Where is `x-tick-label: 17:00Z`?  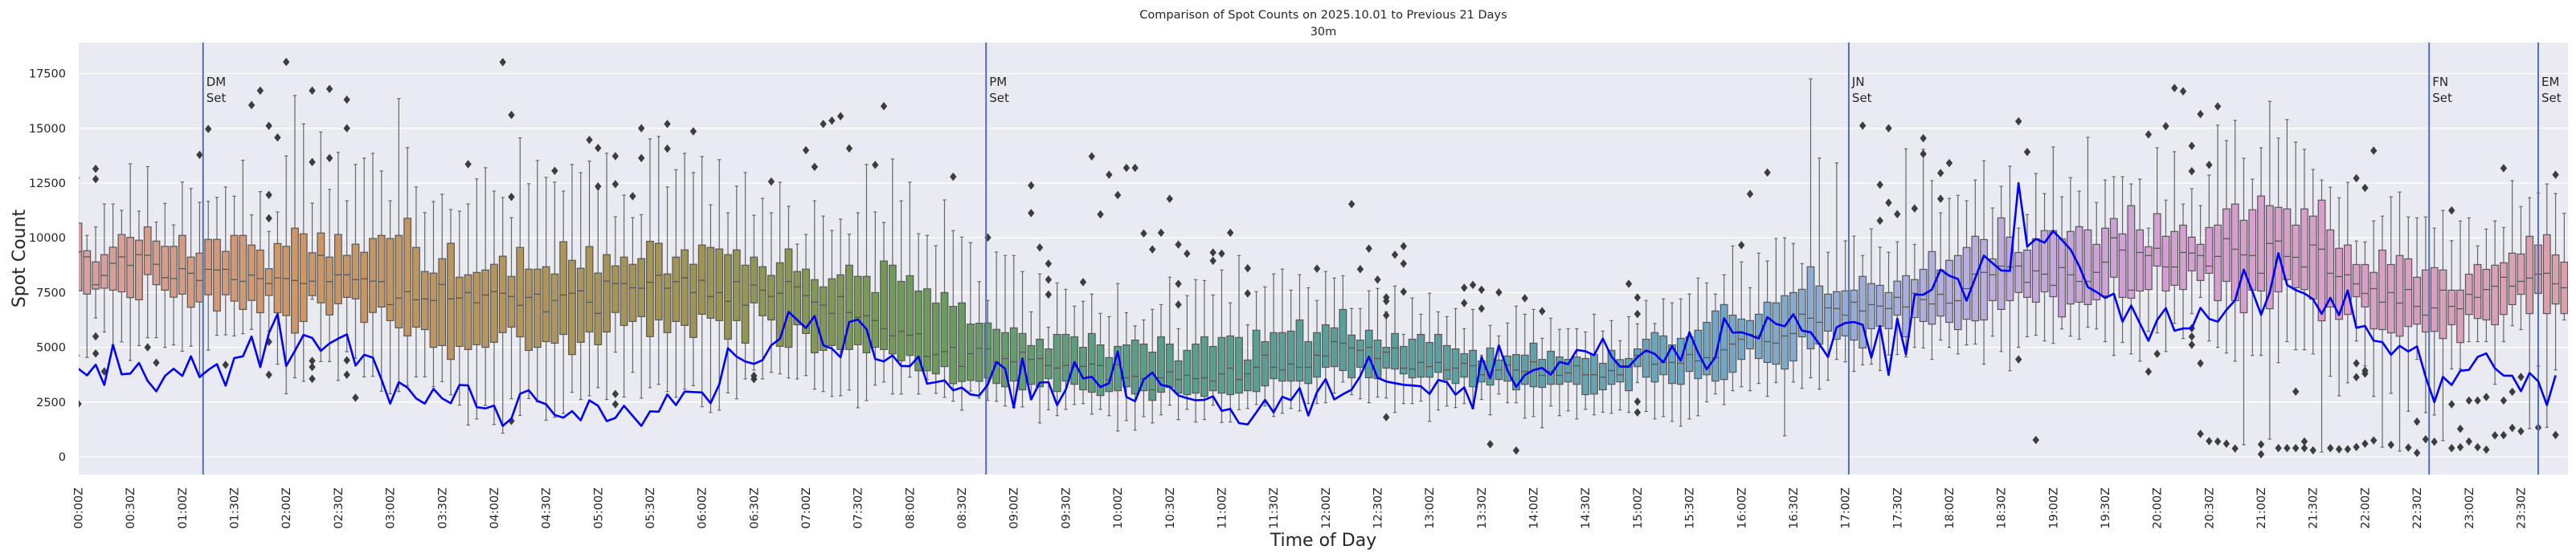
x-tick-label: 17:00Z is located at coordinates (1846, 508).